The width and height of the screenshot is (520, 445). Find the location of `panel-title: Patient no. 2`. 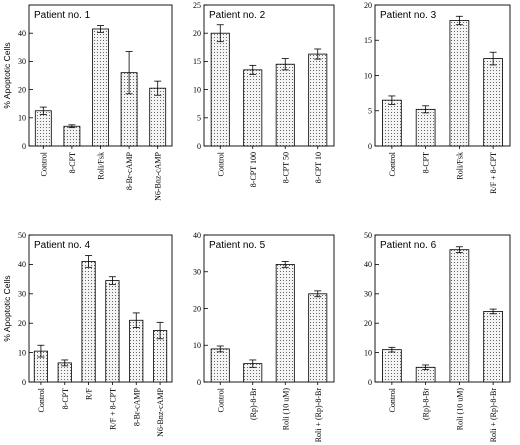

panel-title: Patient no. 2 is located at coordinates (237, 15).